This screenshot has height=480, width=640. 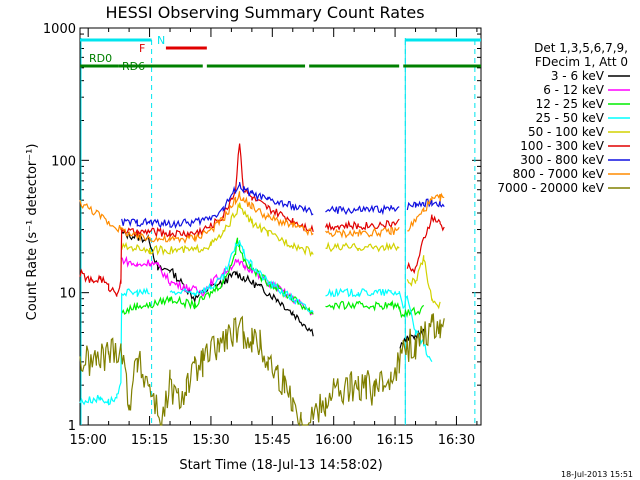 I want to click on legend-header-line: FDecim 1, Att 0, so click(x=581, y=62).